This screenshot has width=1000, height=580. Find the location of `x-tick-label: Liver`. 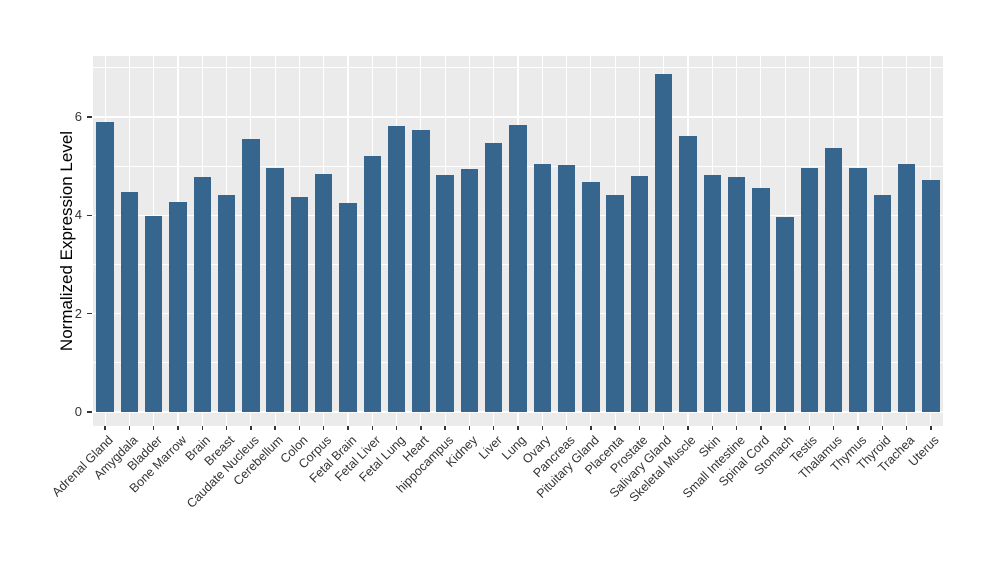

x-tick-label: Liver is located at coordinates (490, 448).